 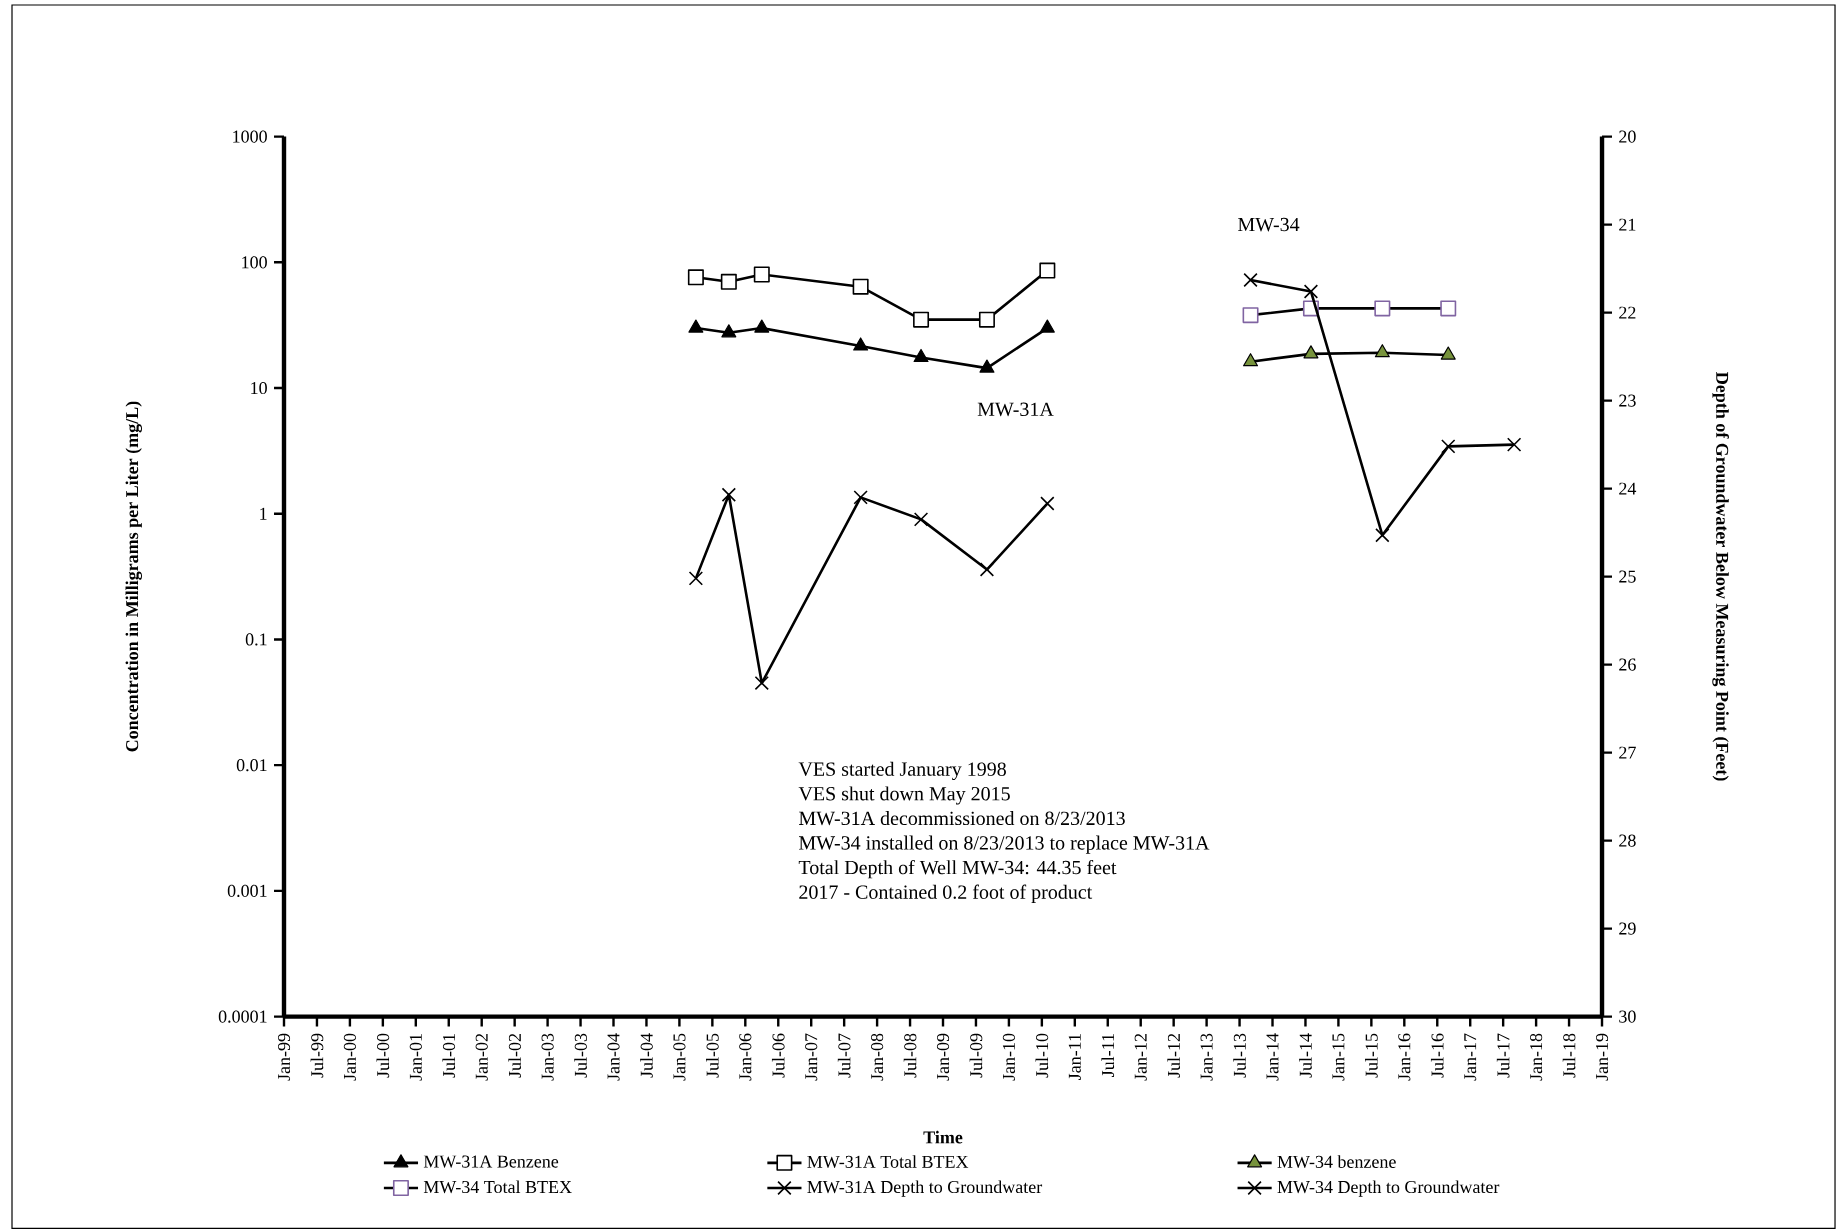 What do you see at coordinates (317, 1055) in the screenshot?
I see `x-tick-label: Jul-99` at bounding box center [317, 1055].